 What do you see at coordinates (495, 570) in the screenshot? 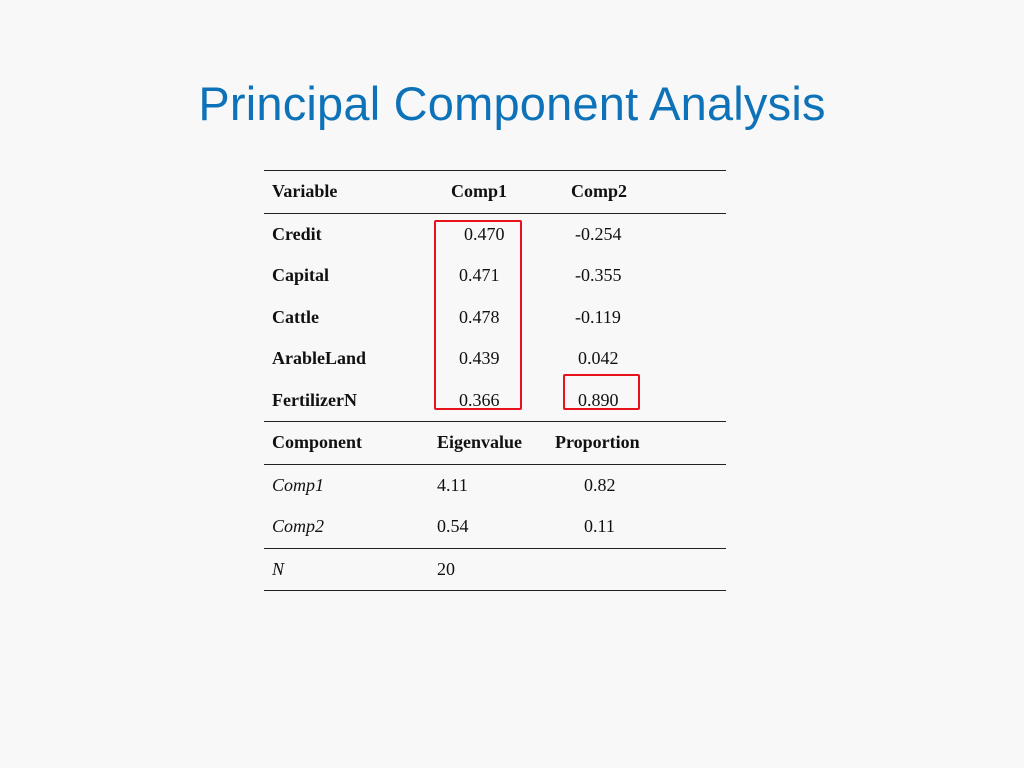
I see `n-row: N 20` at bounding box center [495, 570].